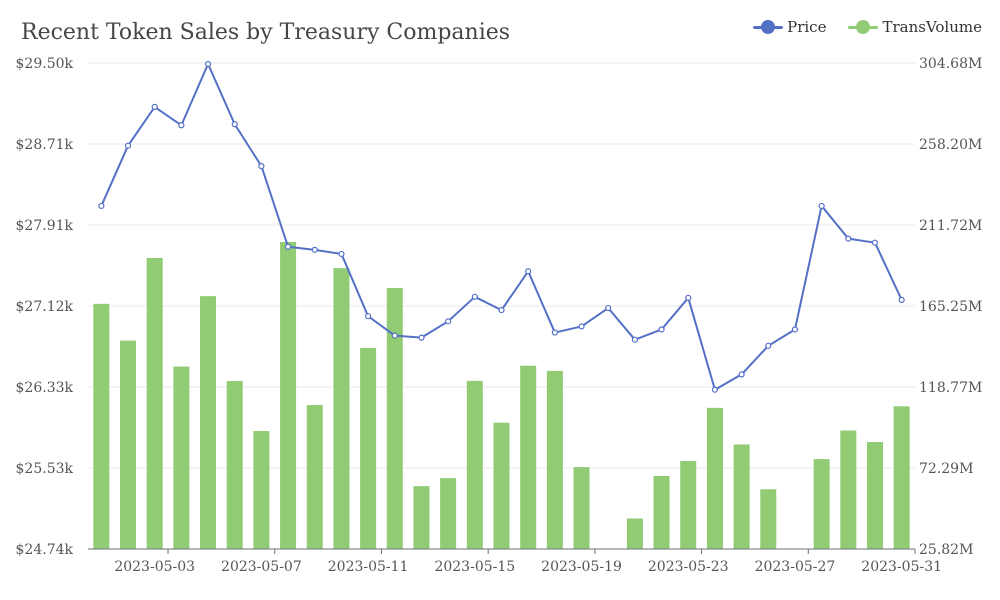 The image size is (1000, 600). Describe the element at coordinates (688, 567) in the screenshot. I see `x-tick-label: 2023-05-23` at that location.